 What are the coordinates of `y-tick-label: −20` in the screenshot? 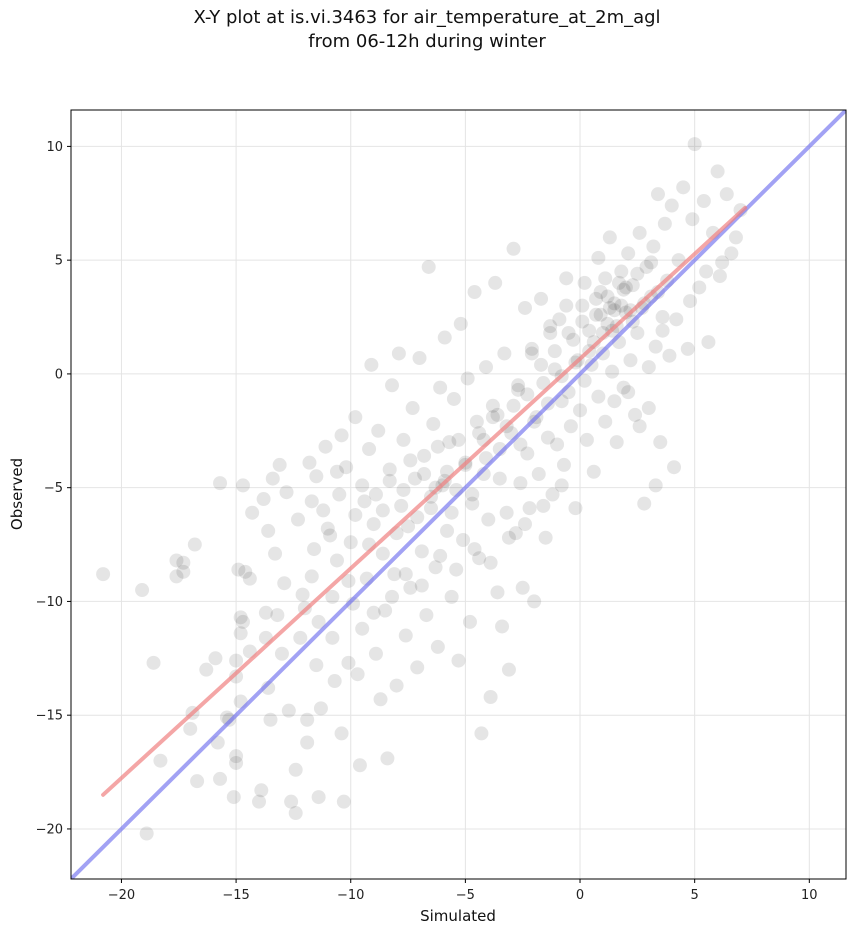 It's located at (49, 829).